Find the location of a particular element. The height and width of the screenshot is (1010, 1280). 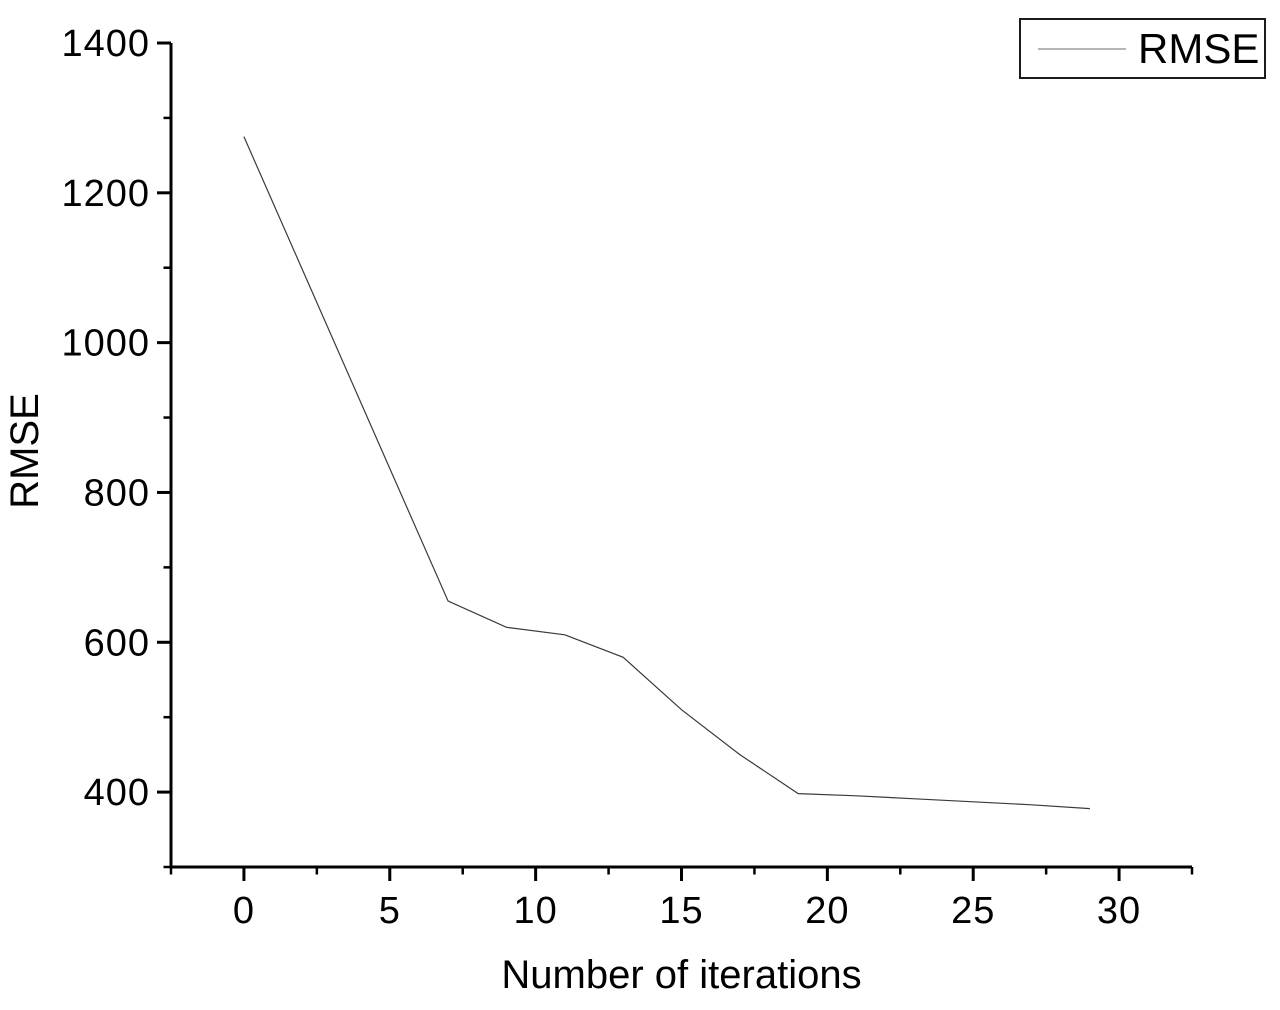

x-axis-title: Number of iterations is located at coordinates (681, 975).